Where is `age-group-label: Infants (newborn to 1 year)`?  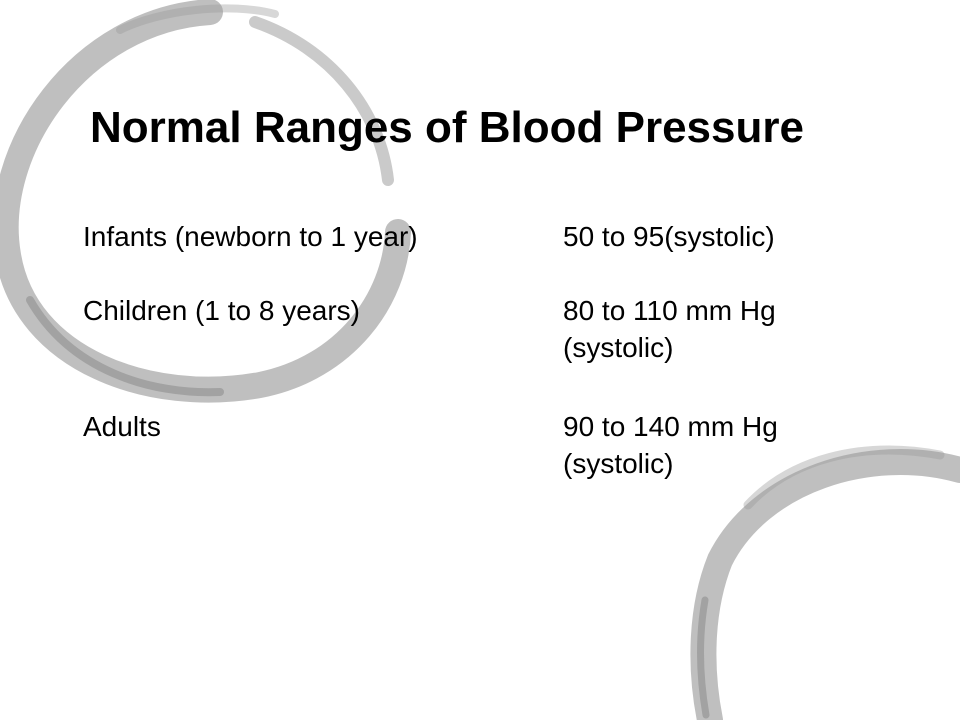 age-group-label: Infants (newborn to 1 year) is located at coordinates (250, 236).